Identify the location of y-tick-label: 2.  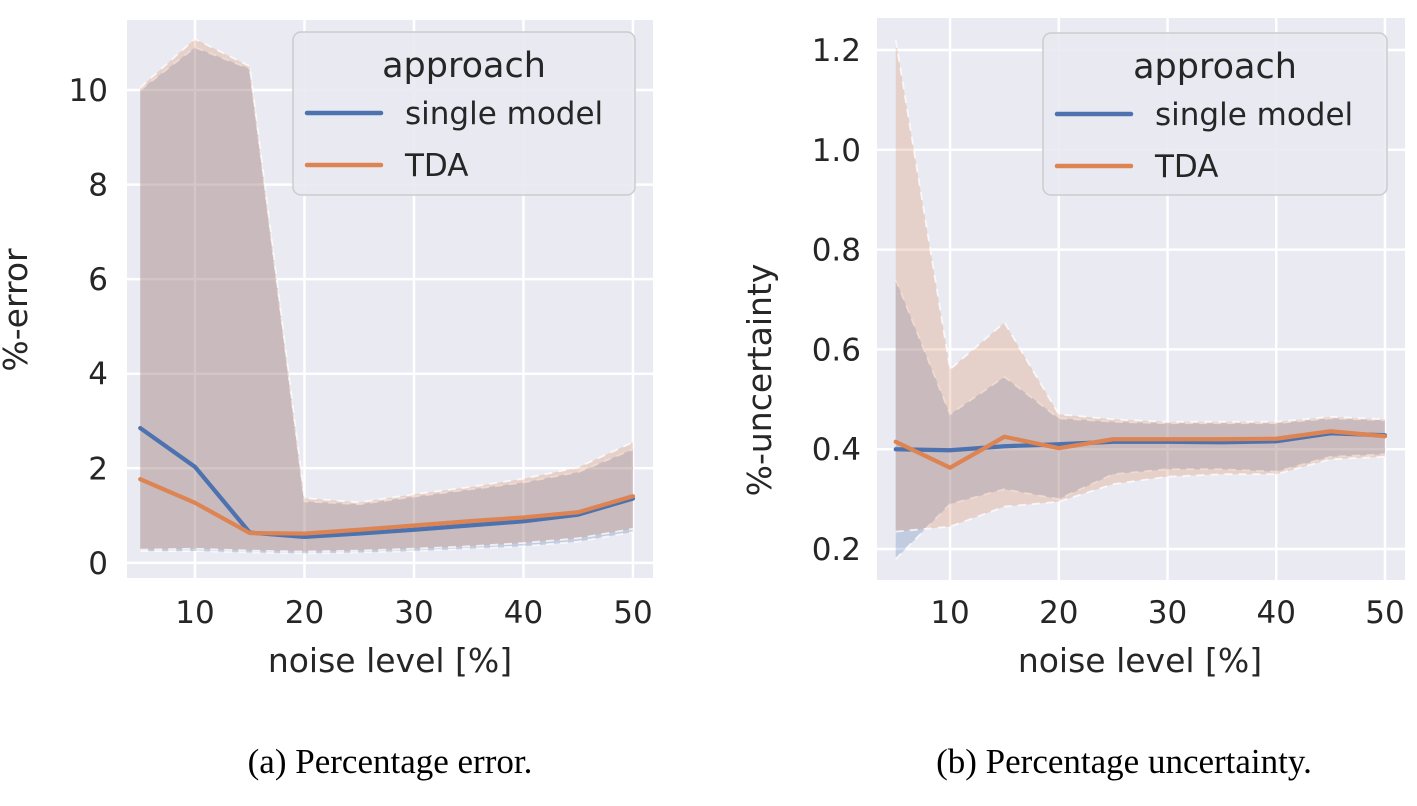
(98, 469).